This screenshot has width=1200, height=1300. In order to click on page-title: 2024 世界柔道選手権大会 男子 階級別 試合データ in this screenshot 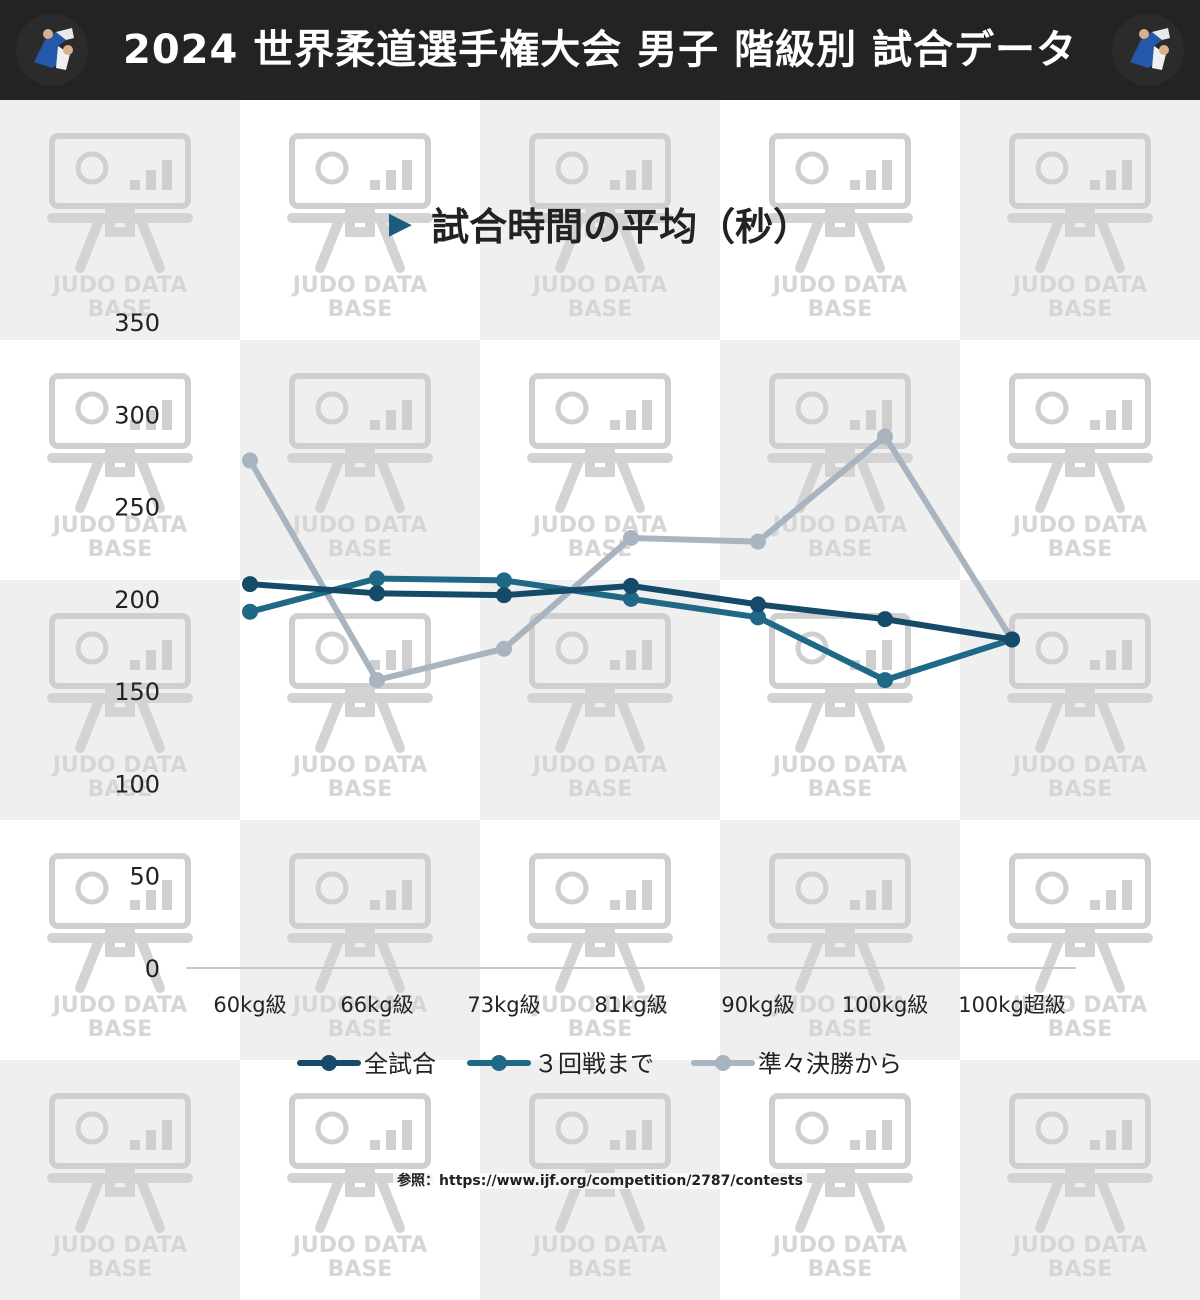, I will do `click(600, 50)`.